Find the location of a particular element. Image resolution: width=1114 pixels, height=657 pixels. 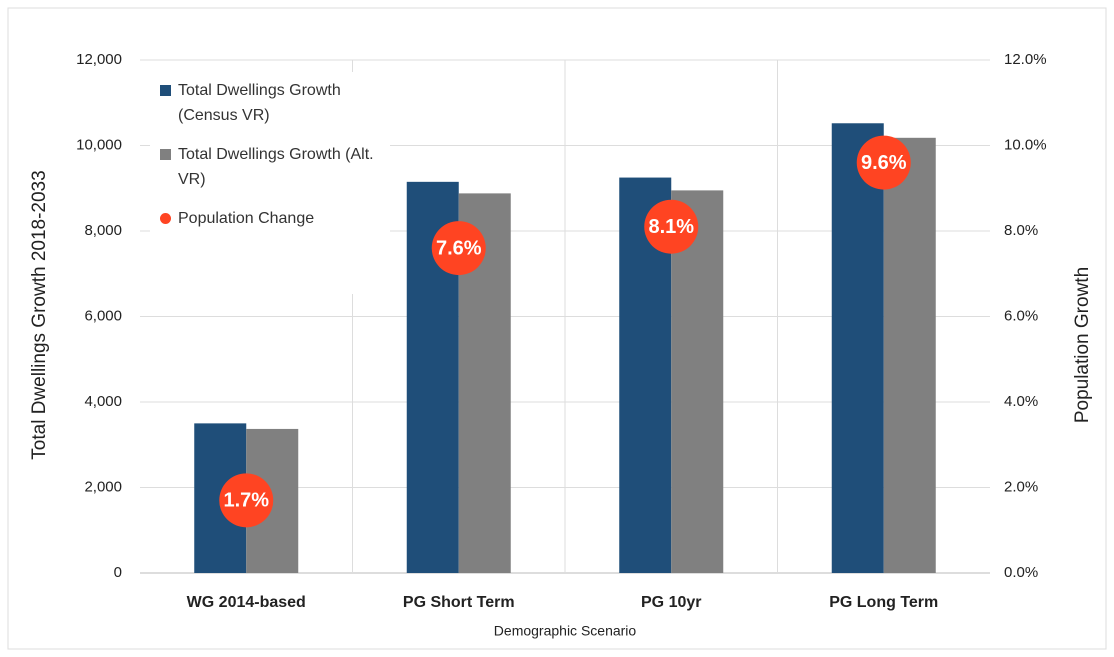

y2-axis-label: Population Growth is located at coordinates (1082, 345).